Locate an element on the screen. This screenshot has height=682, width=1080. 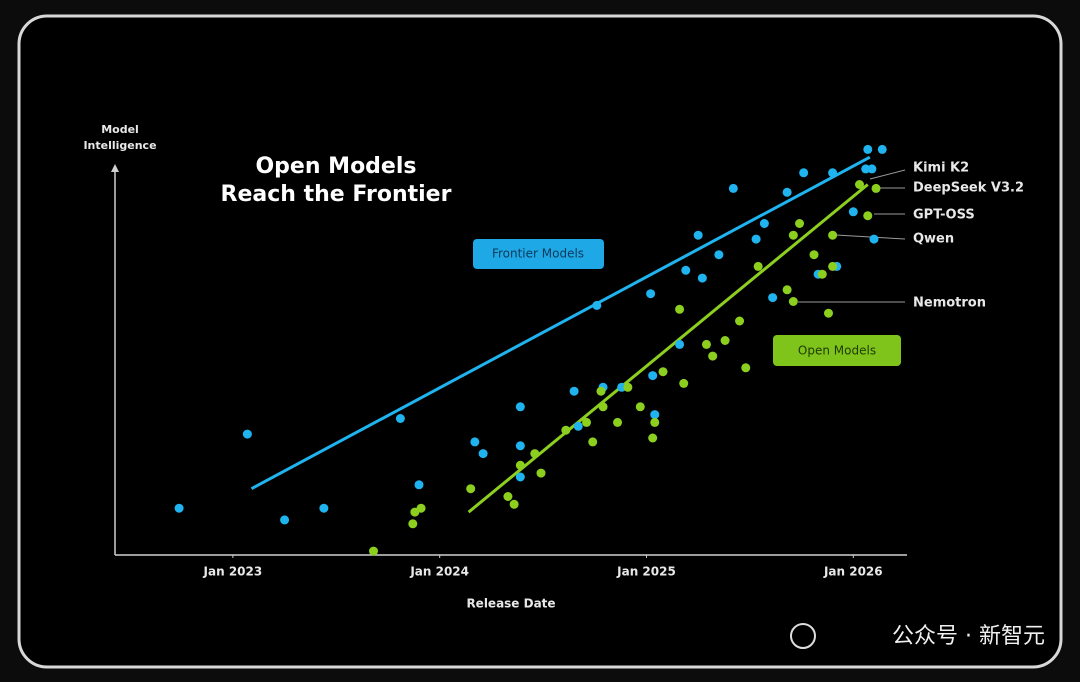
y-axis-label: Model Intelligence is located at coordinates (120, 137).